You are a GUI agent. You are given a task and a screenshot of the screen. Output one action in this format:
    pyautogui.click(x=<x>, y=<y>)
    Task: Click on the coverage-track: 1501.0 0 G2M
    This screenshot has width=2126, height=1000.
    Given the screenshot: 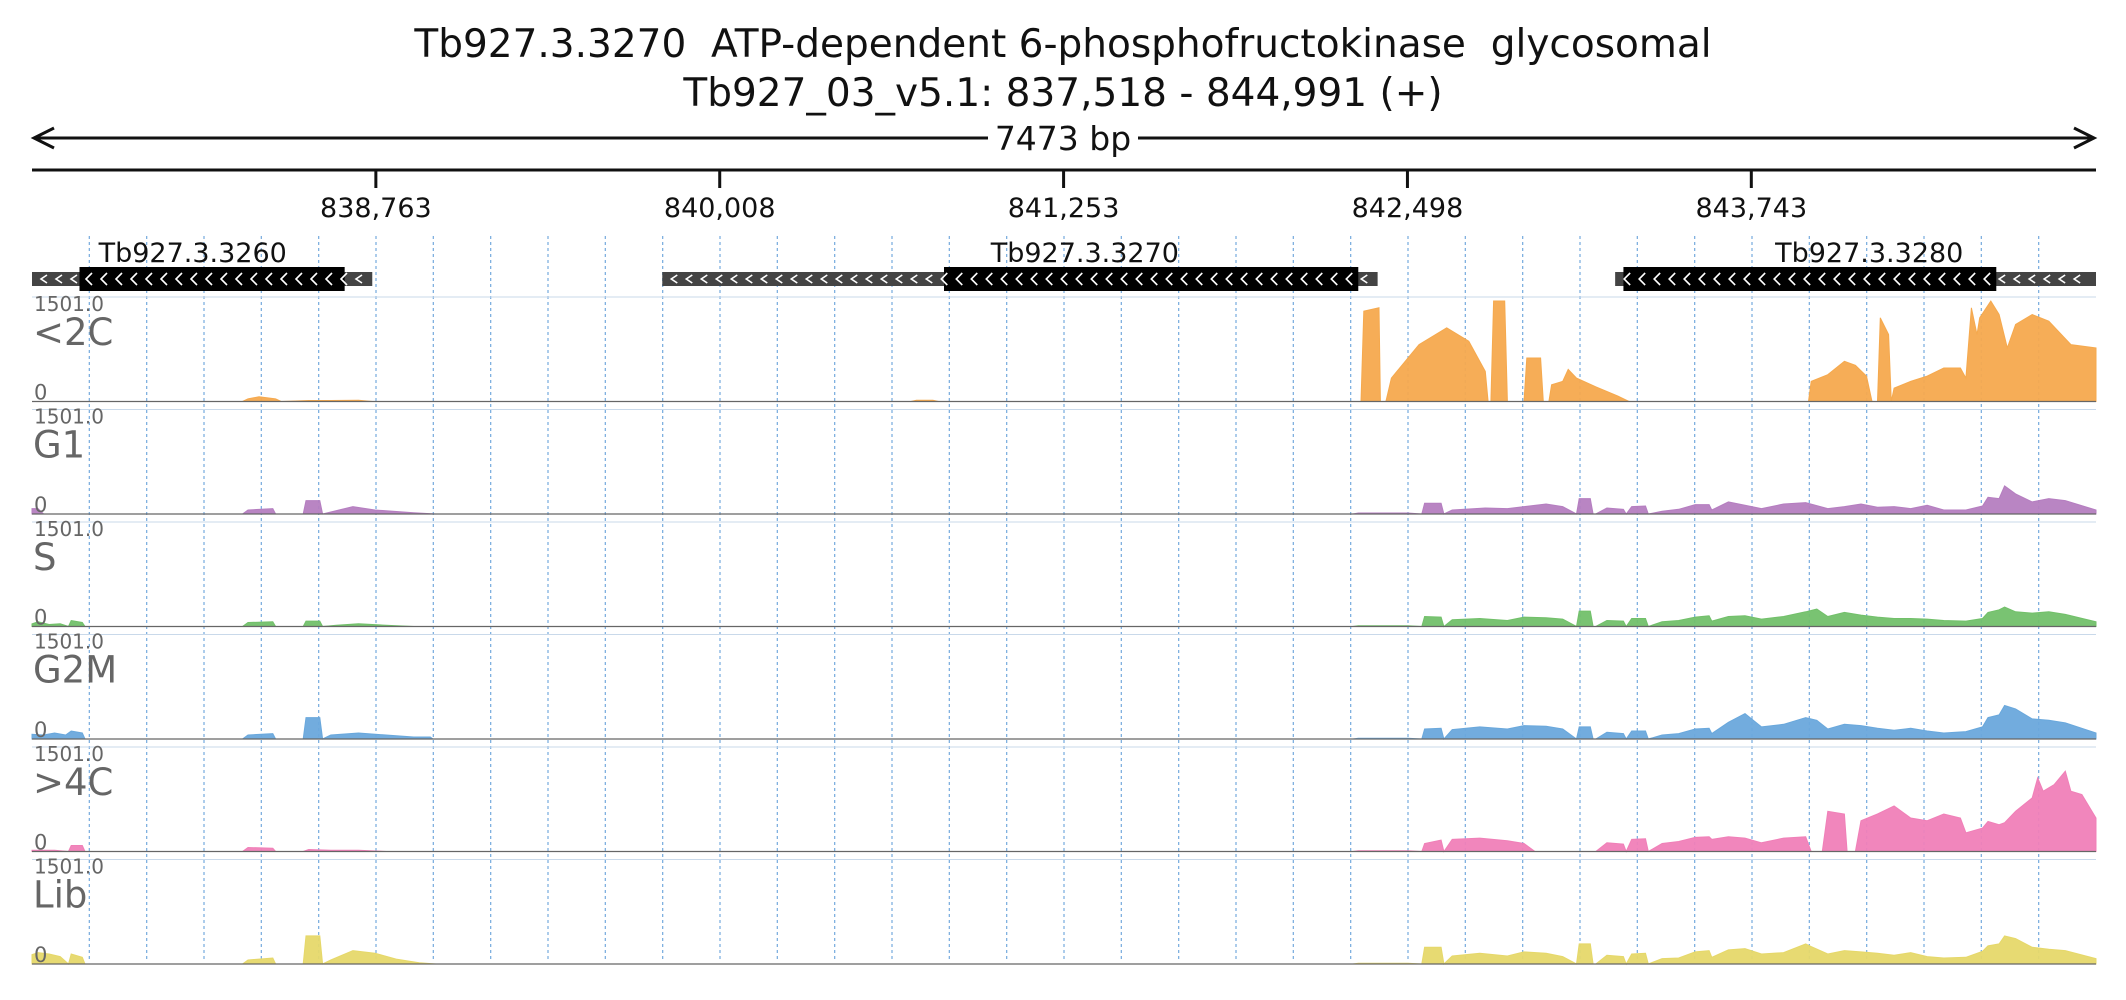 What is the action you would take?
    pyautogui.click(x=1064, y=686)
    